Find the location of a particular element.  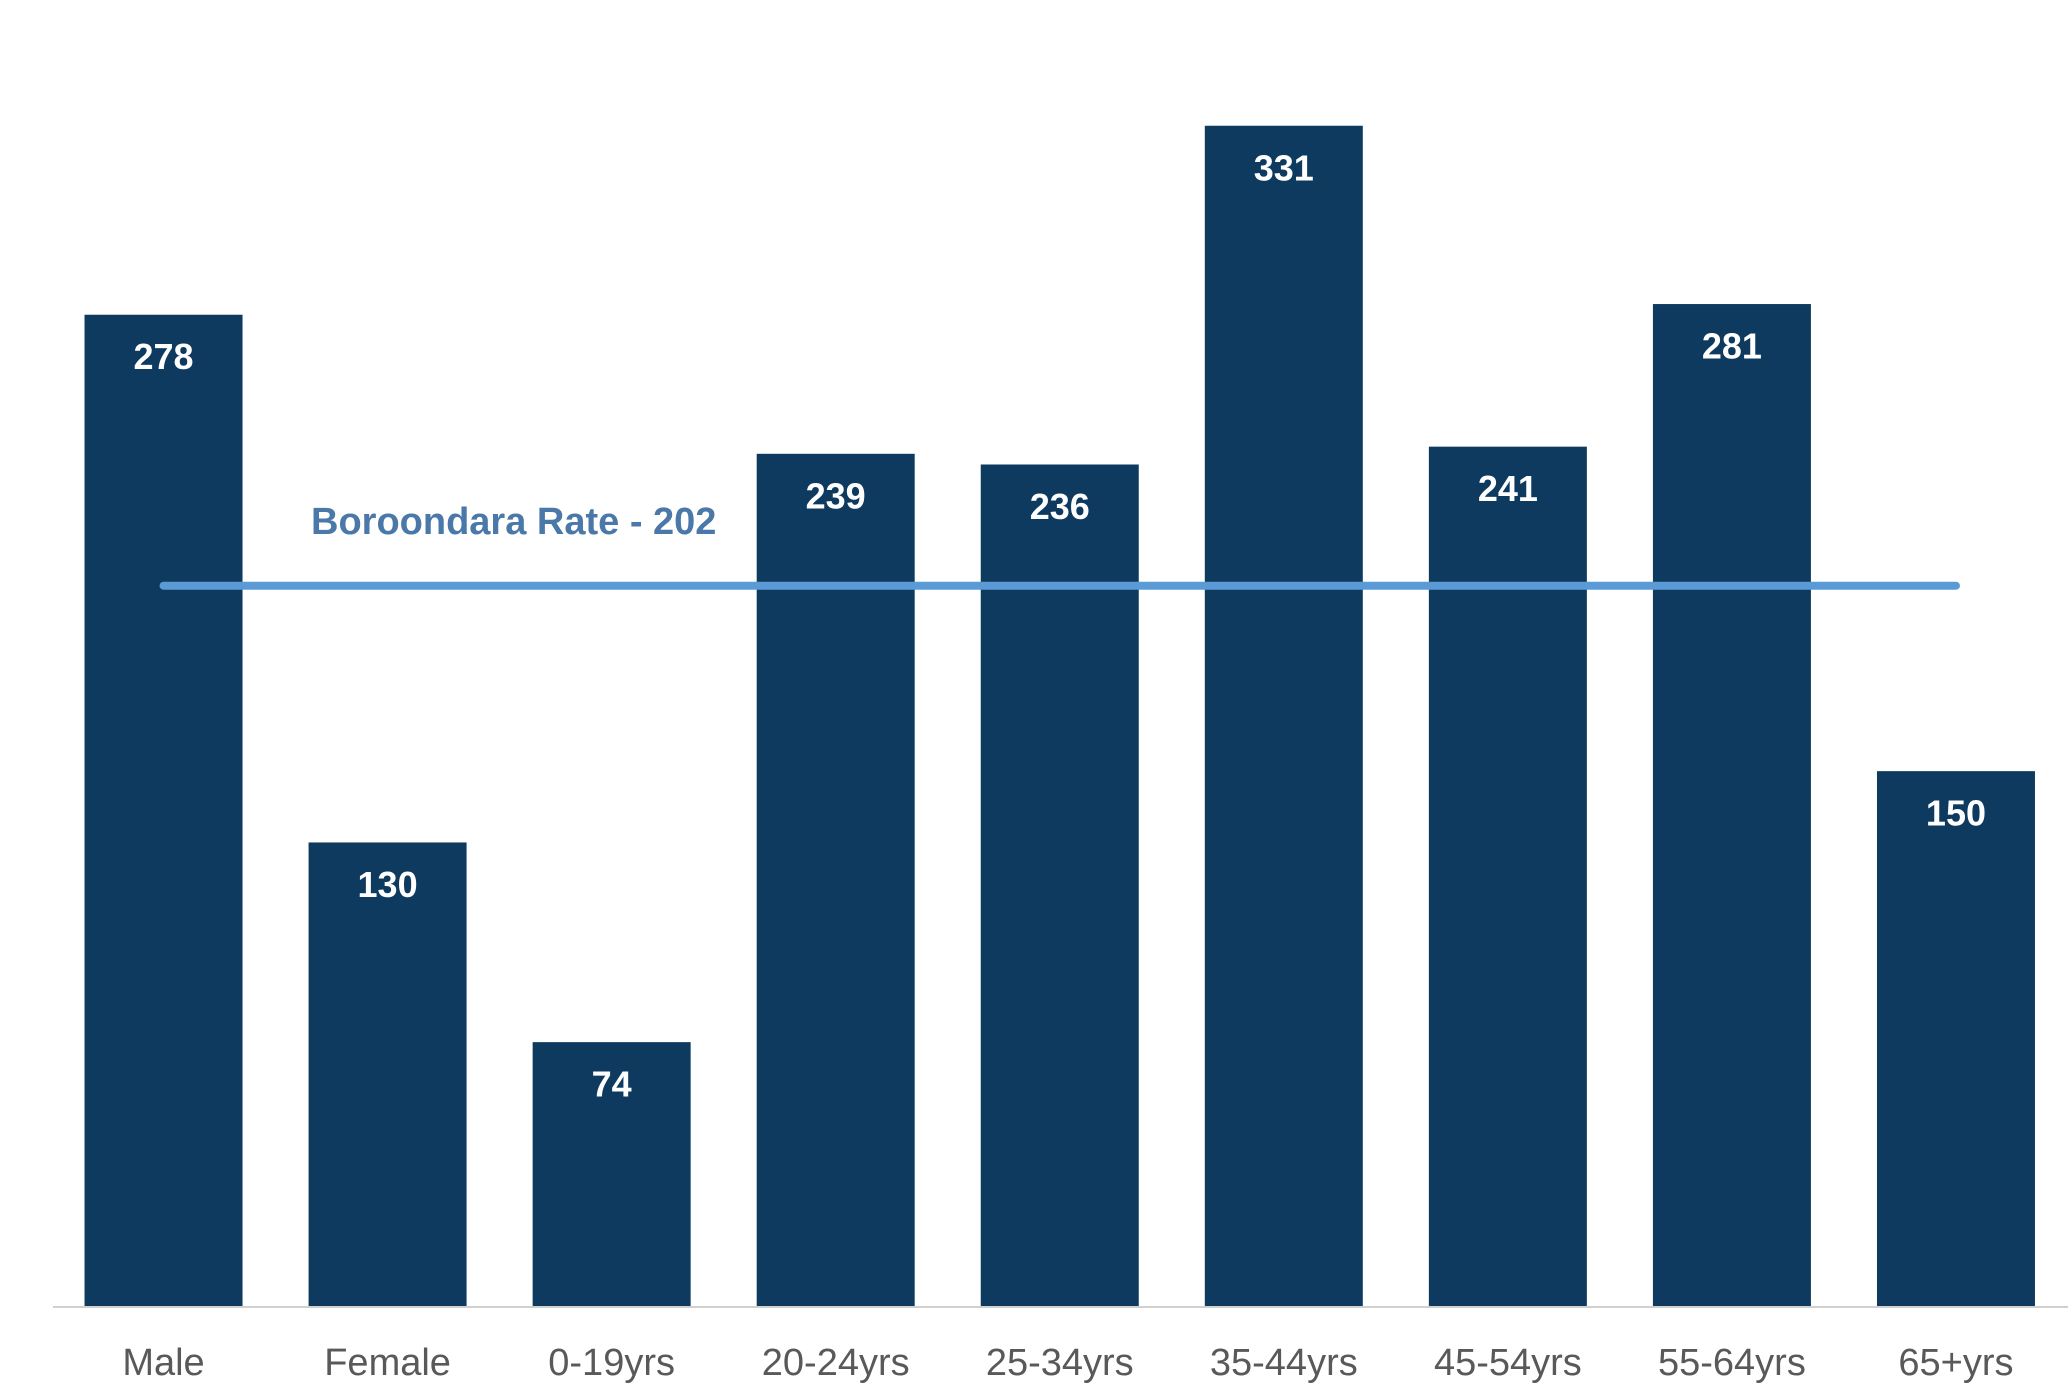

data-label: 239 is located at coordinates (836, 495).